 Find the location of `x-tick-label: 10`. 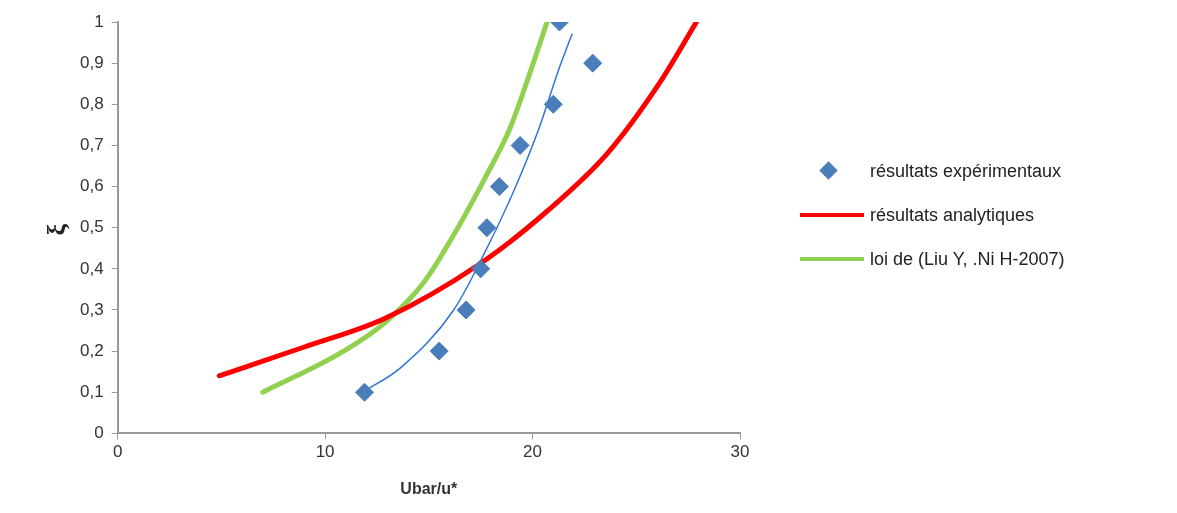

x-tick-label: 10 is located at coordinates (325, 452).